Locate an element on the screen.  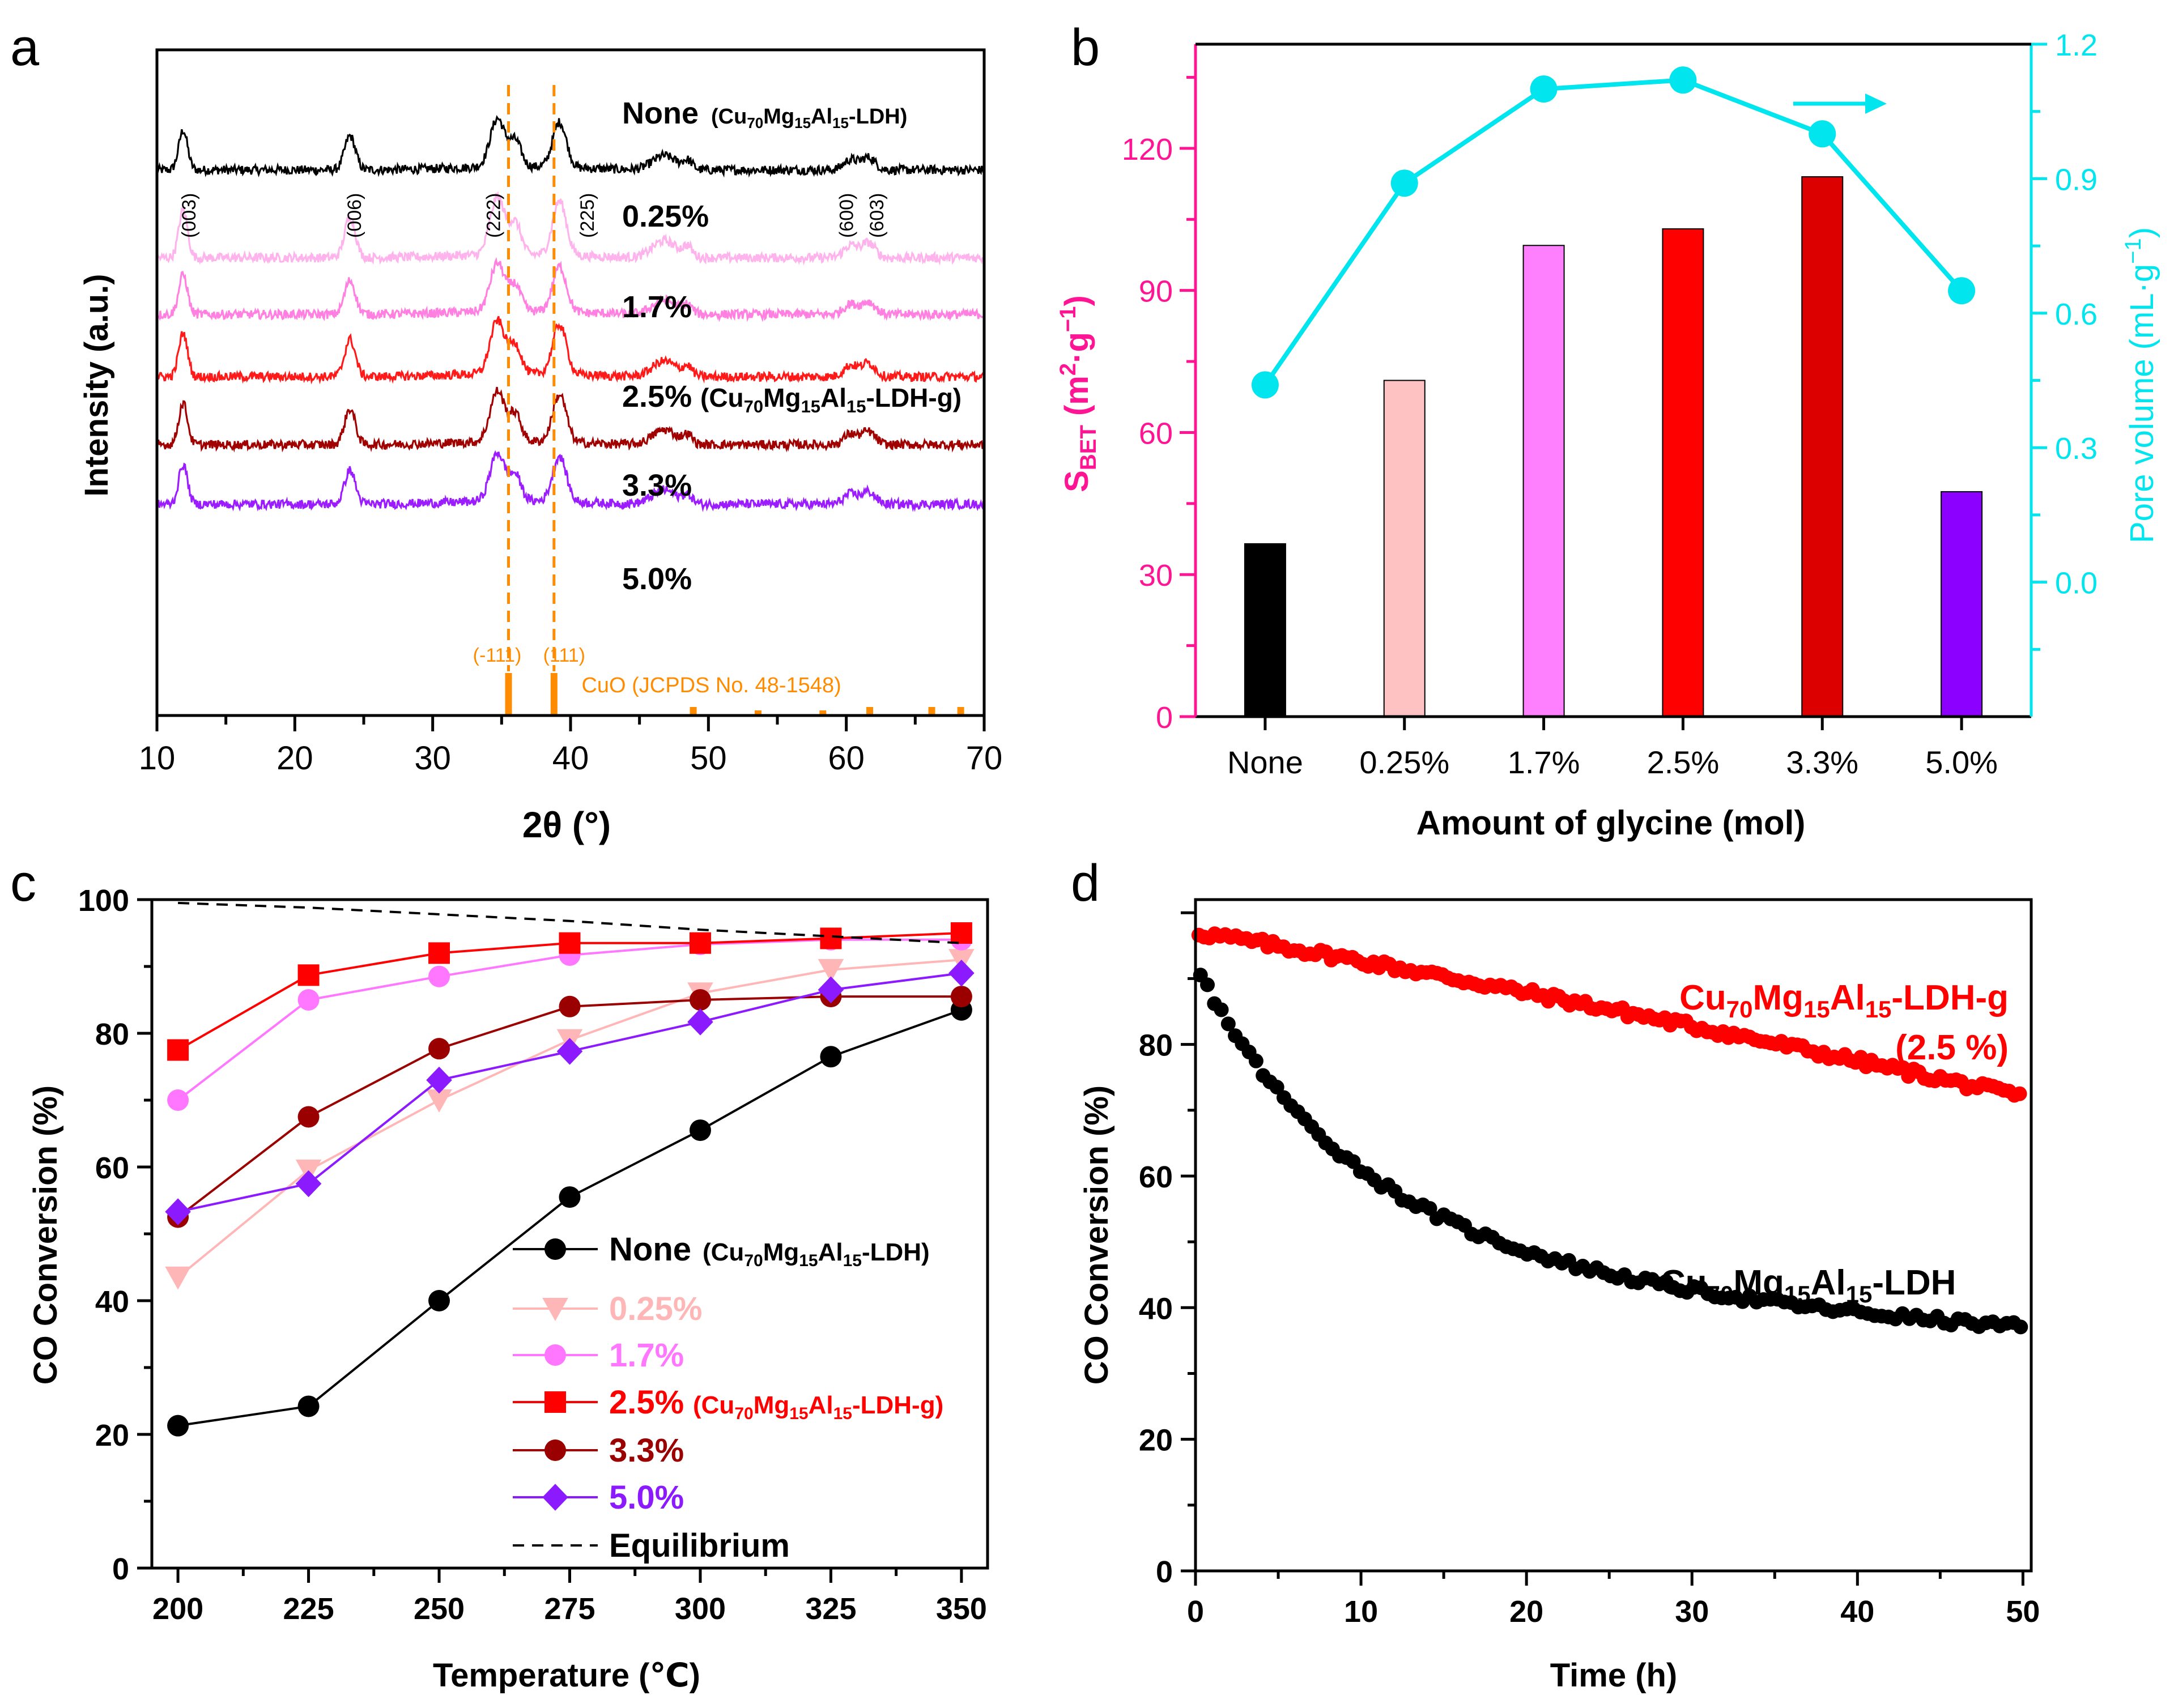
panel-letter-b: b is located at coordinates (1085, 47).